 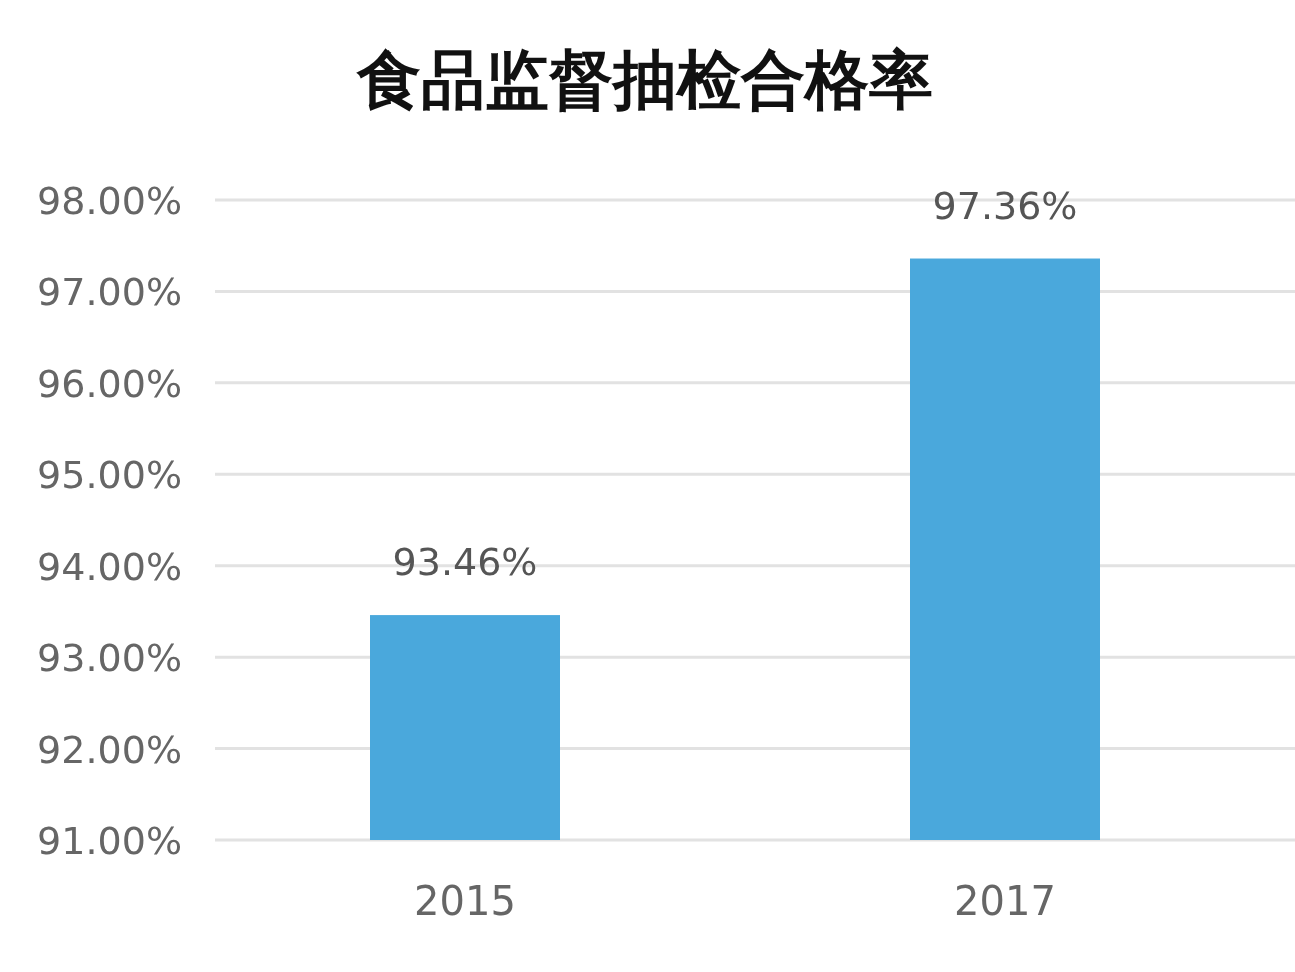 I want to click on data-label: 97.36%, so click(x=1005, y=205).